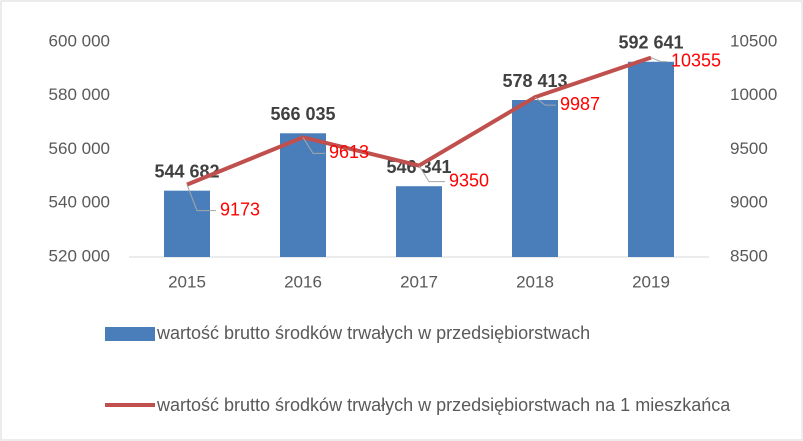  I want to click on y2-tick-label: 8500, so click(749, 255).